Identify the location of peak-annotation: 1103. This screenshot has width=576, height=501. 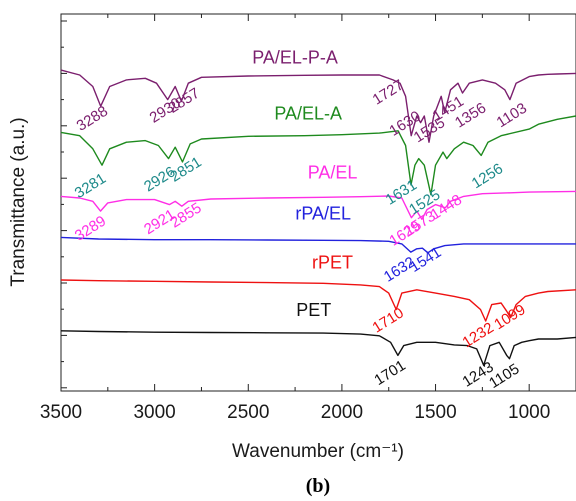
(512, 116).